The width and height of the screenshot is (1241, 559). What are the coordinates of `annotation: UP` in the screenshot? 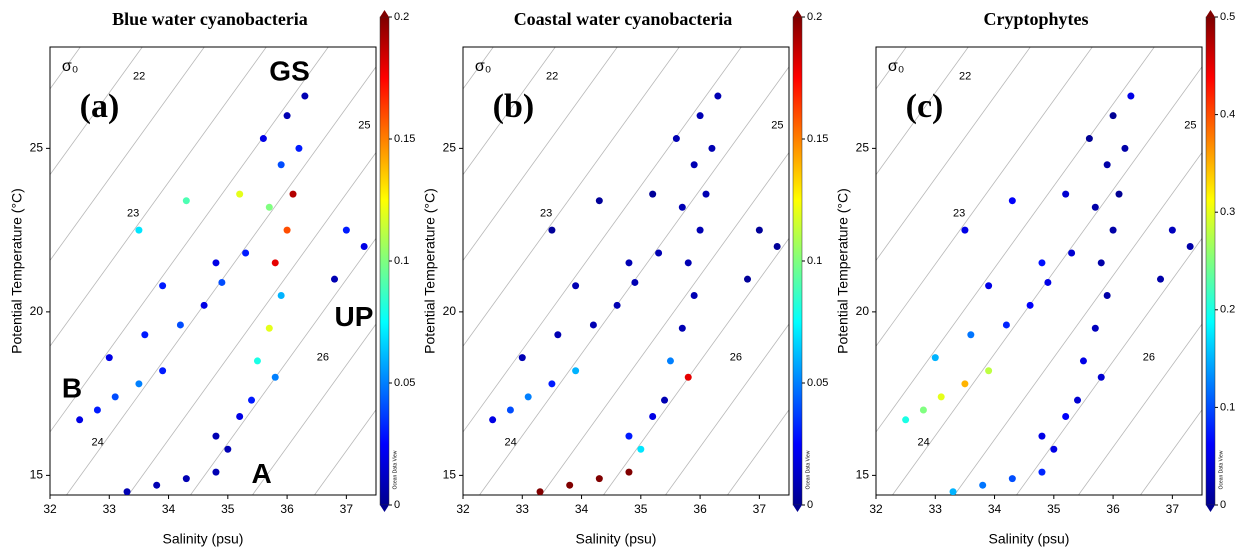 It's located at (354, 316).